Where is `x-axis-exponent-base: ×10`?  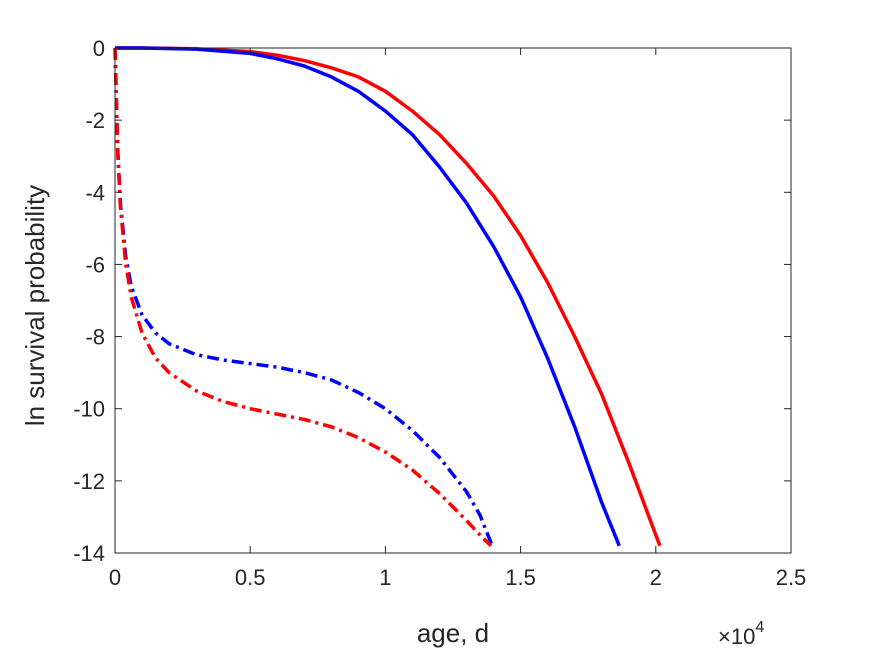 x-axis-exponent-base: ×10 is located at coordinates (736, 636).